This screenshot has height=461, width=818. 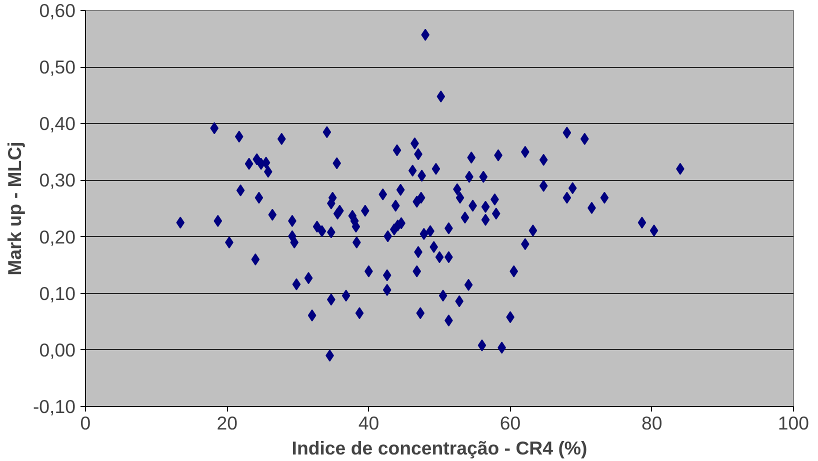 What do you see at coordinates (440, 448) in the screenshot?
I see `x-axis-title: Indice de concentração - CR4 (%)` at bounding box center [440, 448].